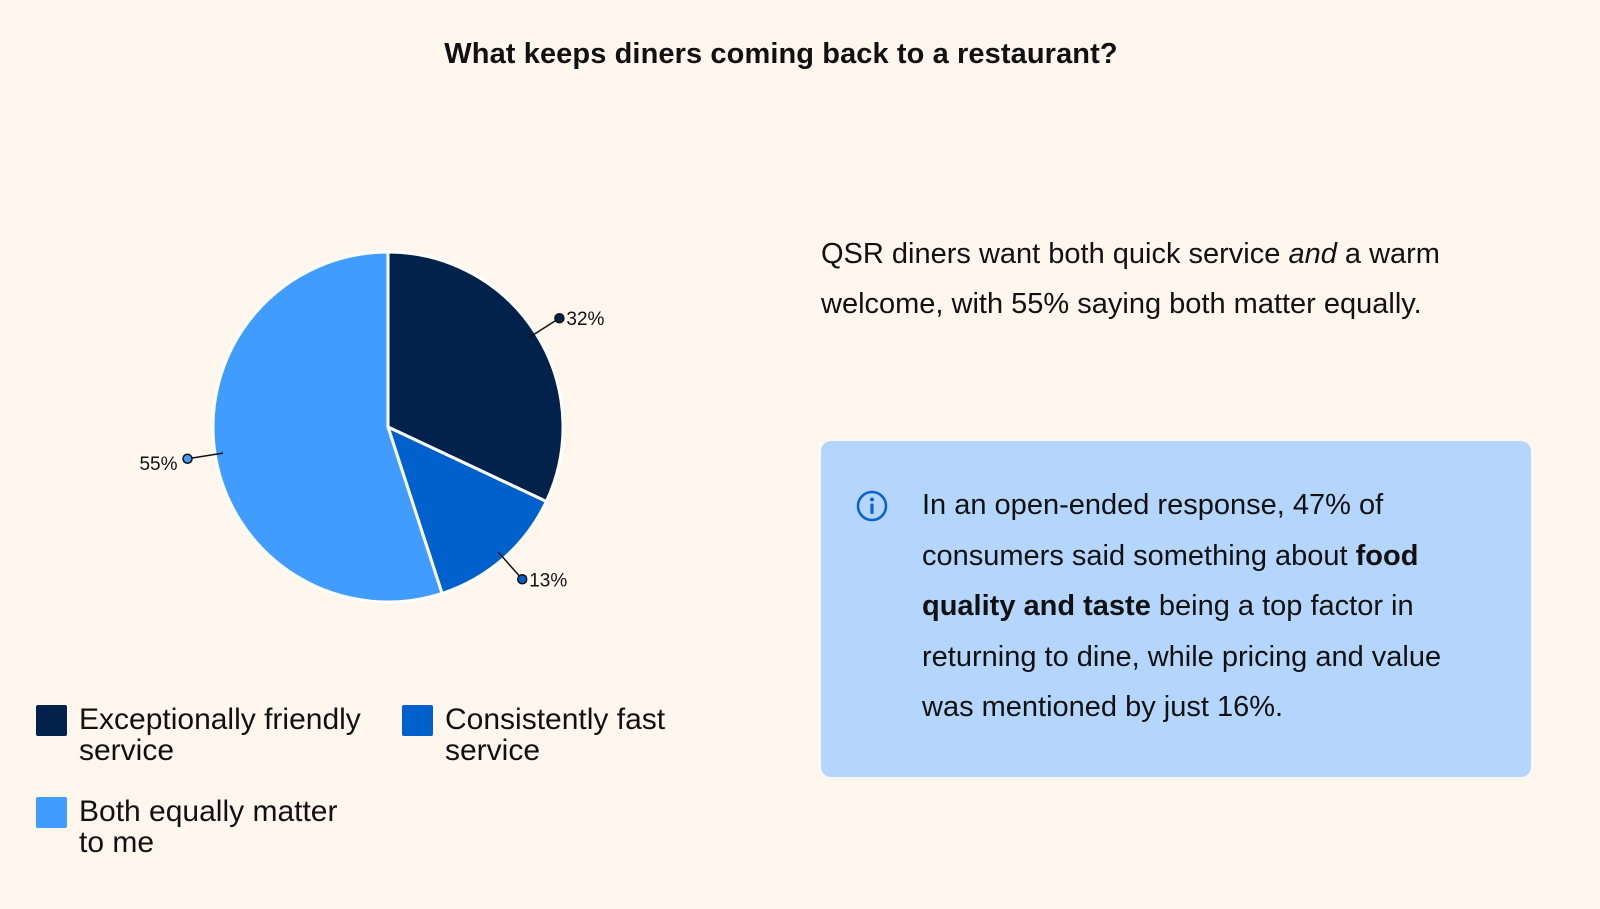  I want to click on insight-emphasis: and, so click(1312, 254).